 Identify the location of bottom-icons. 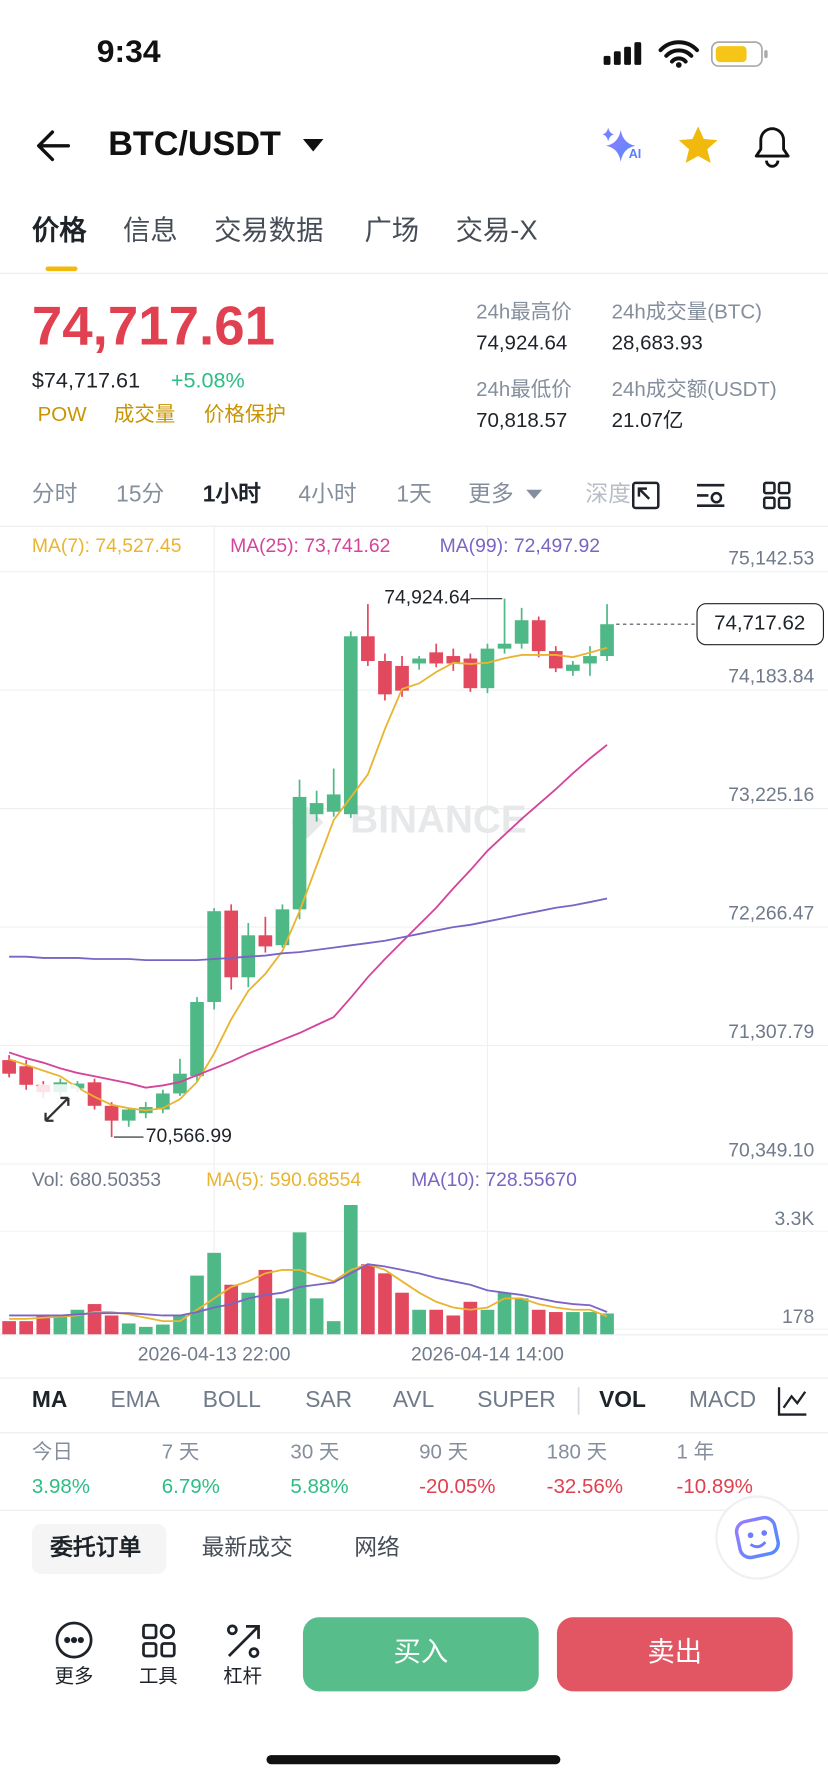
(157, 1640).